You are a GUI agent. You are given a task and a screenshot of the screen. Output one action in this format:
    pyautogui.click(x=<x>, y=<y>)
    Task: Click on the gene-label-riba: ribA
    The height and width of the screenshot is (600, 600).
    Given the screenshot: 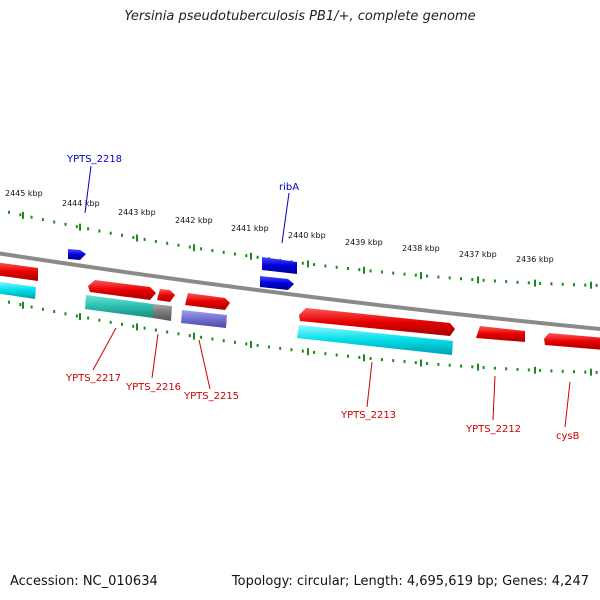 What is the action you would take?
    pyautogui.click(x=289, y=187)
    